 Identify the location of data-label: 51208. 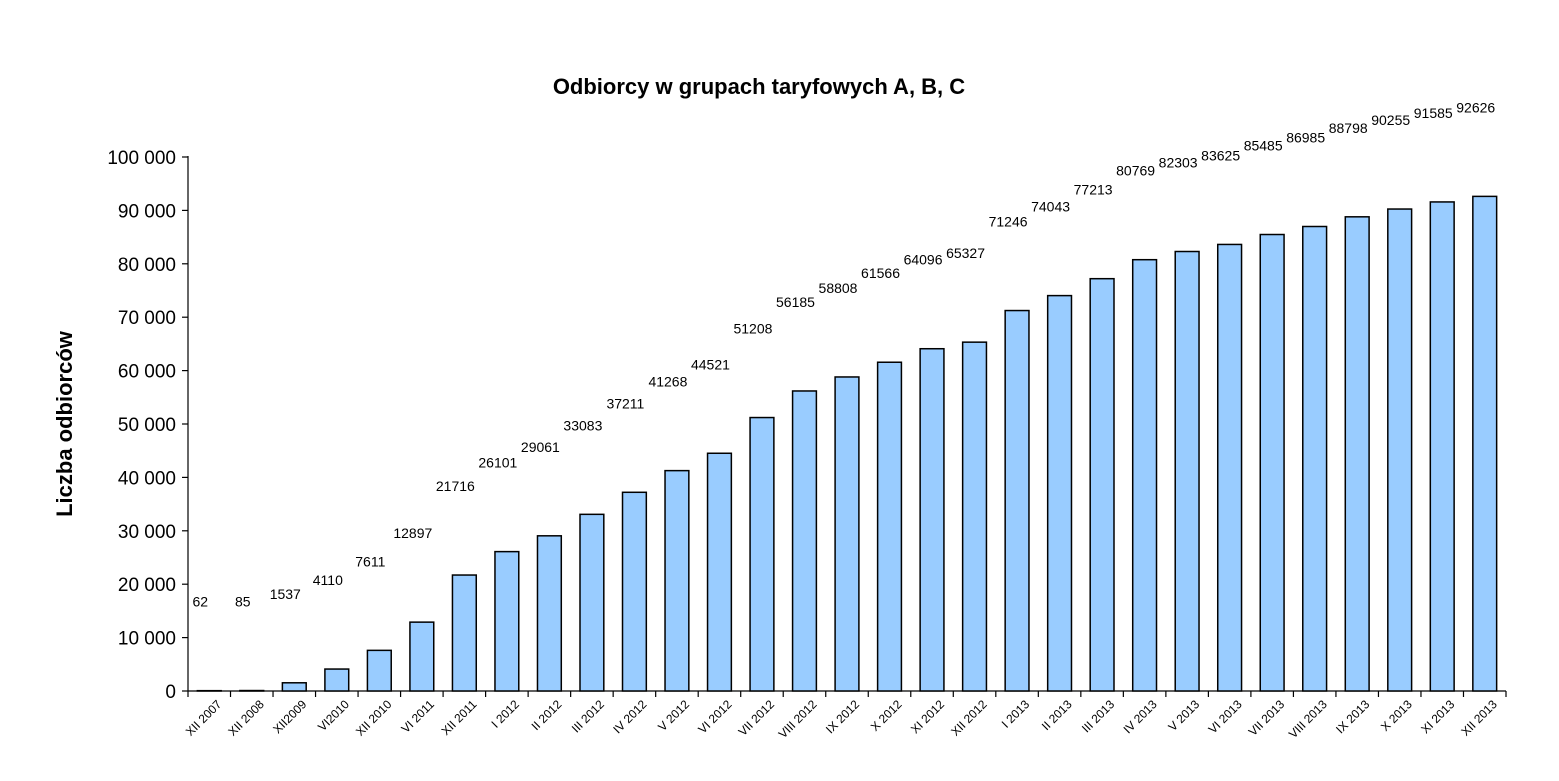
(752, 329).